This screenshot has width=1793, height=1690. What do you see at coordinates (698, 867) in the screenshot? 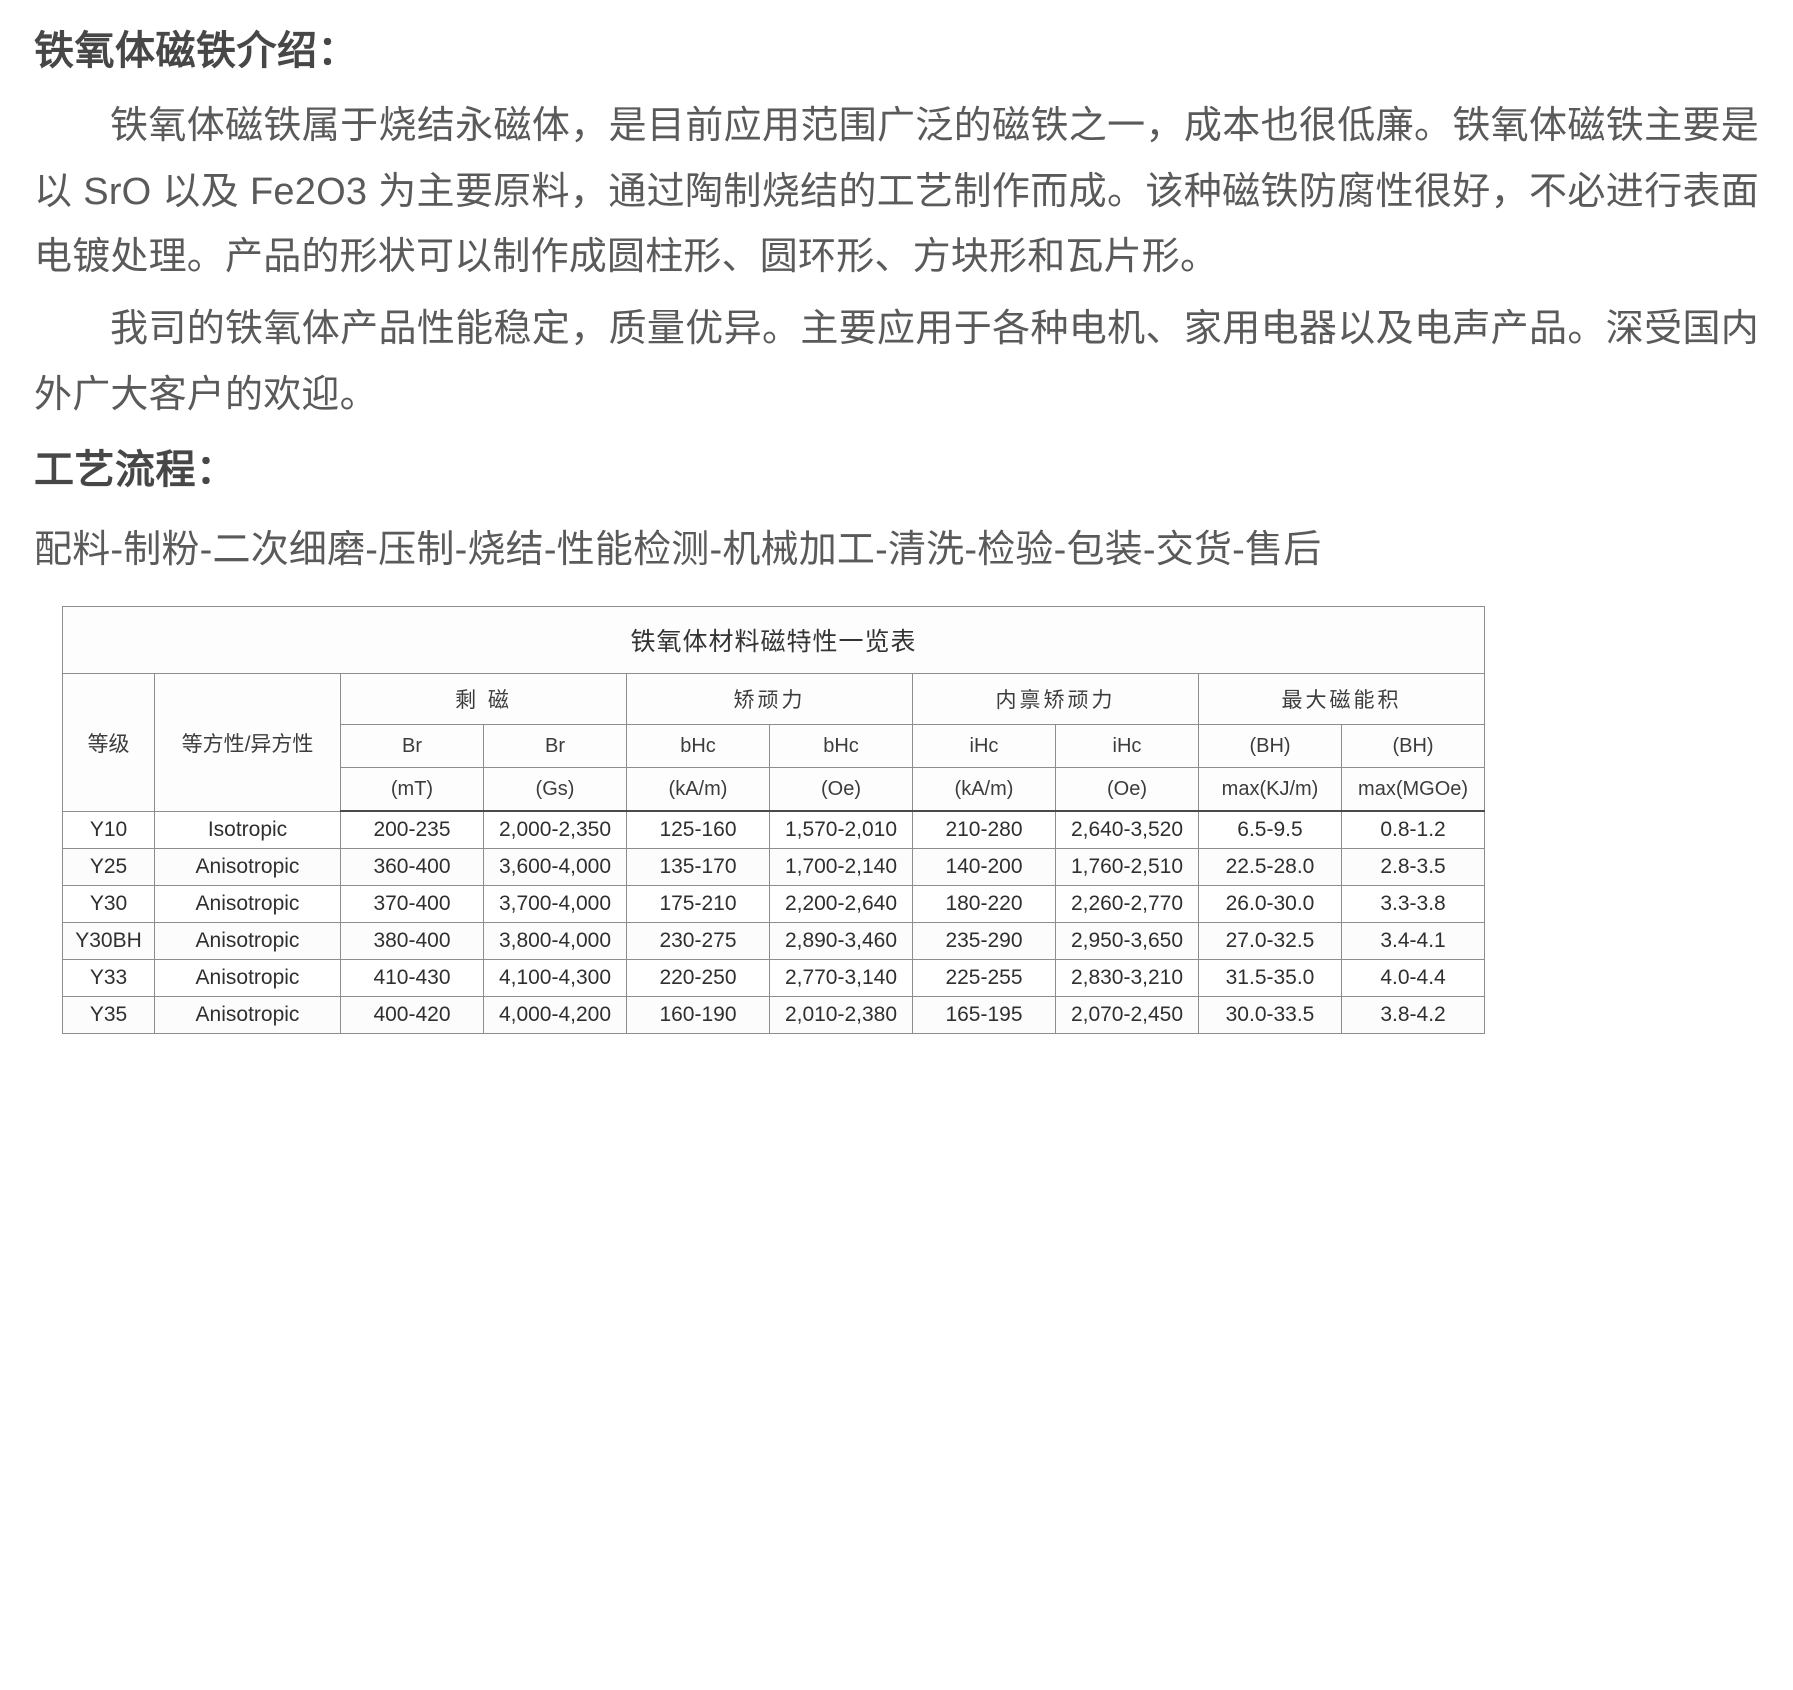
I see `cell-bhc-kam: 135-170` at bounding box center [698, 867].